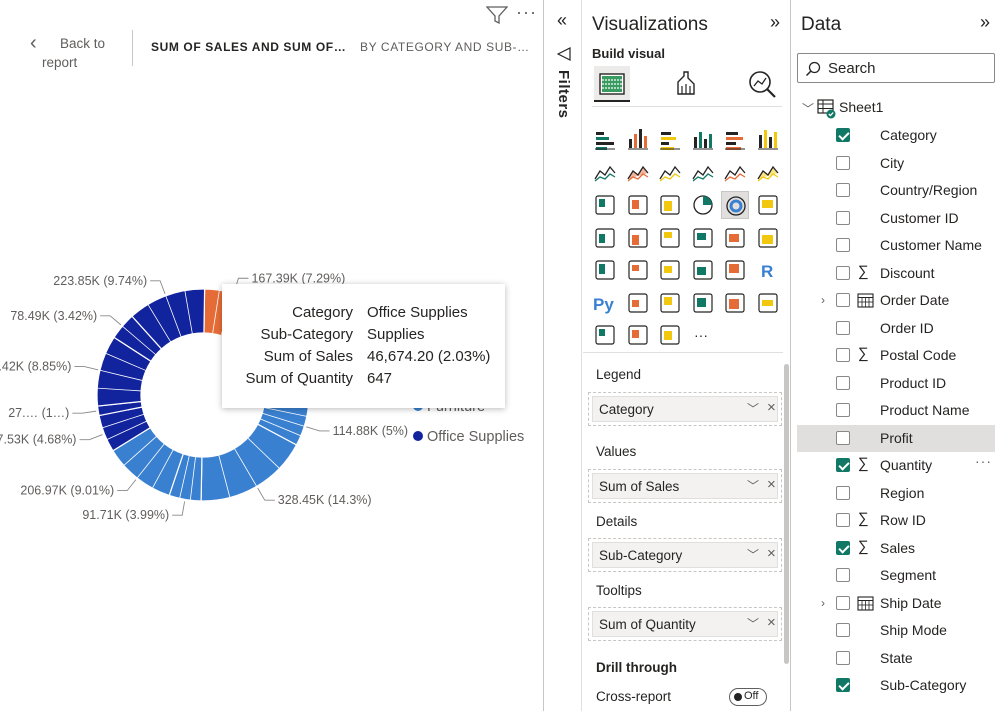 This screenshot has height=711, width=1000. Describe the element at coordinates (703, 270) in the screenshot. I see `table-icon` at that location.